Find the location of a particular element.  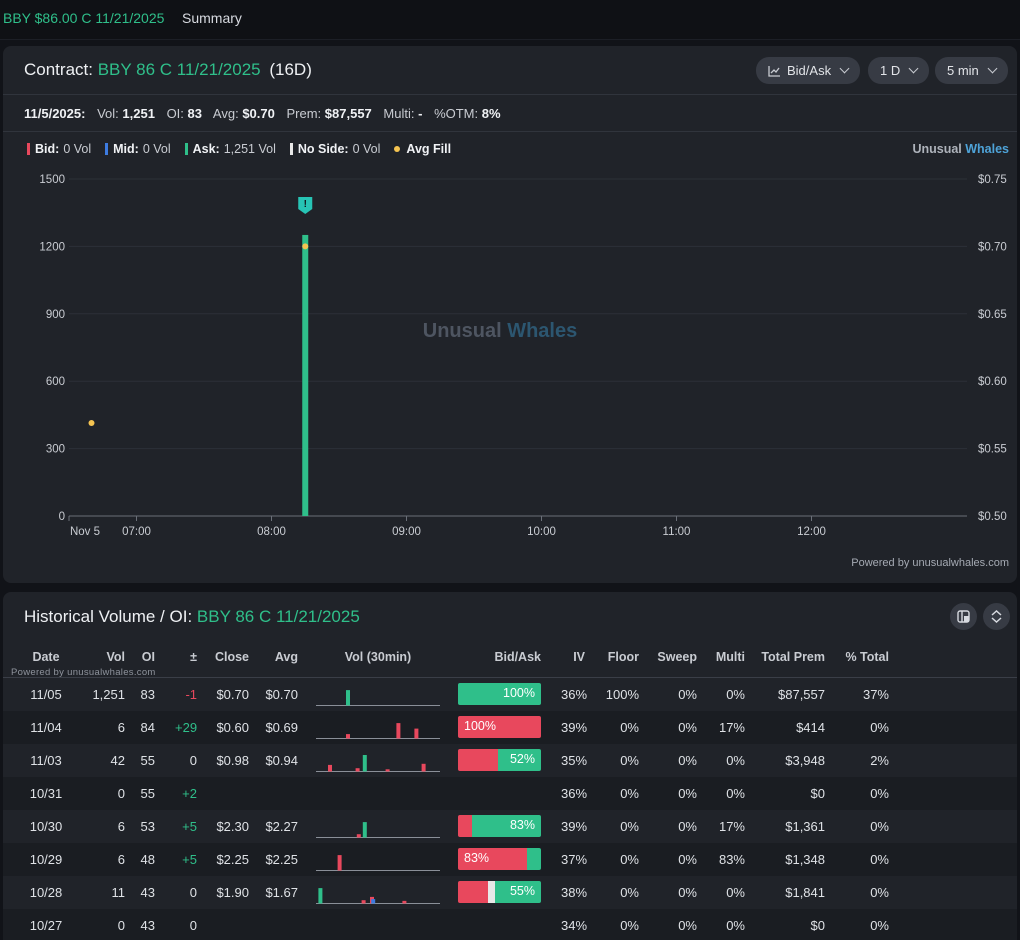

cell-vol: 1,251 is located at coordinates (108, 694).